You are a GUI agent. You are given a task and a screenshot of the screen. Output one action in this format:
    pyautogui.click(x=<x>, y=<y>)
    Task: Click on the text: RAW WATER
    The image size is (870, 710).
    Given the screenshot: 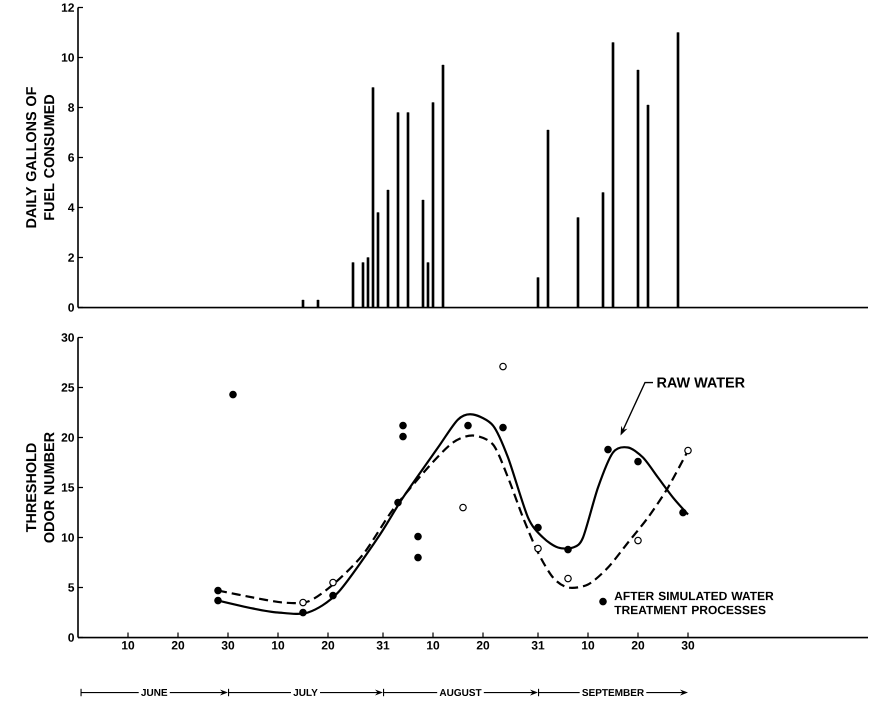 What is the action you would take?
    pyautogui.click(x=701, y=383)
    